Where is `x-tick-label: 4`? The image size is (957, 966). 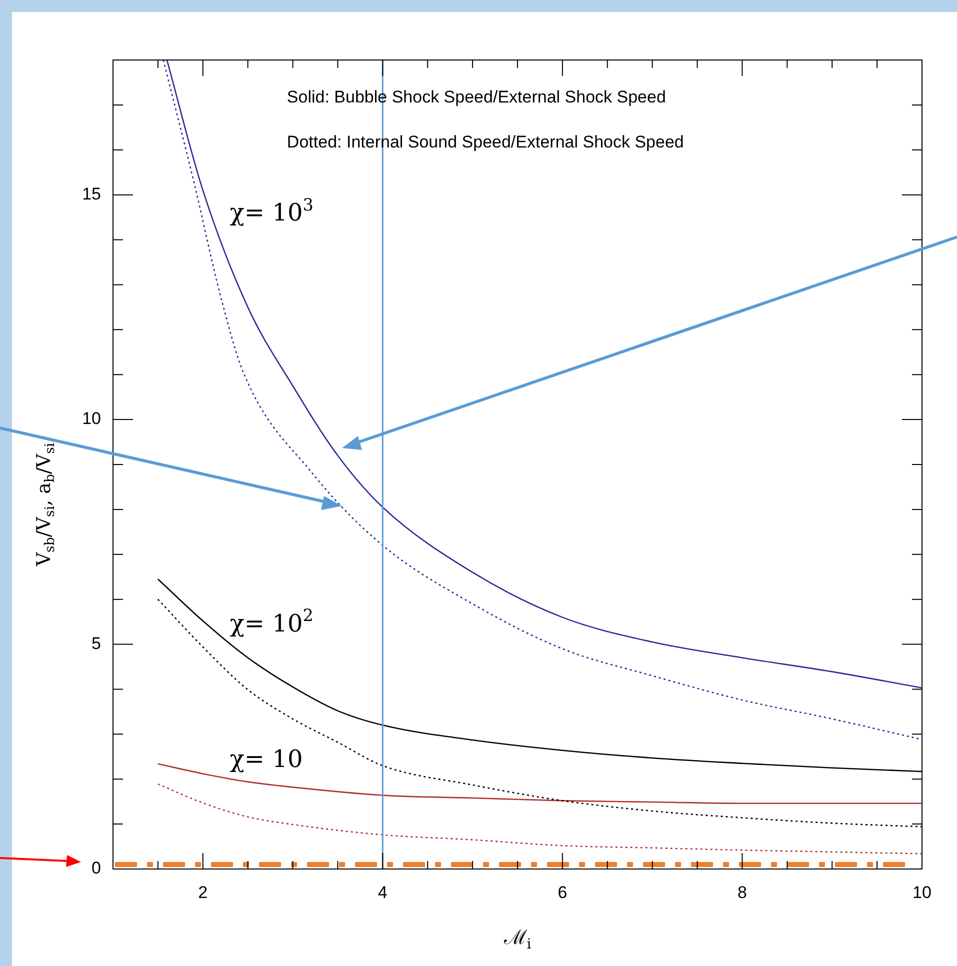 x-tick-label: 4 is located at coordinates (383, 892).